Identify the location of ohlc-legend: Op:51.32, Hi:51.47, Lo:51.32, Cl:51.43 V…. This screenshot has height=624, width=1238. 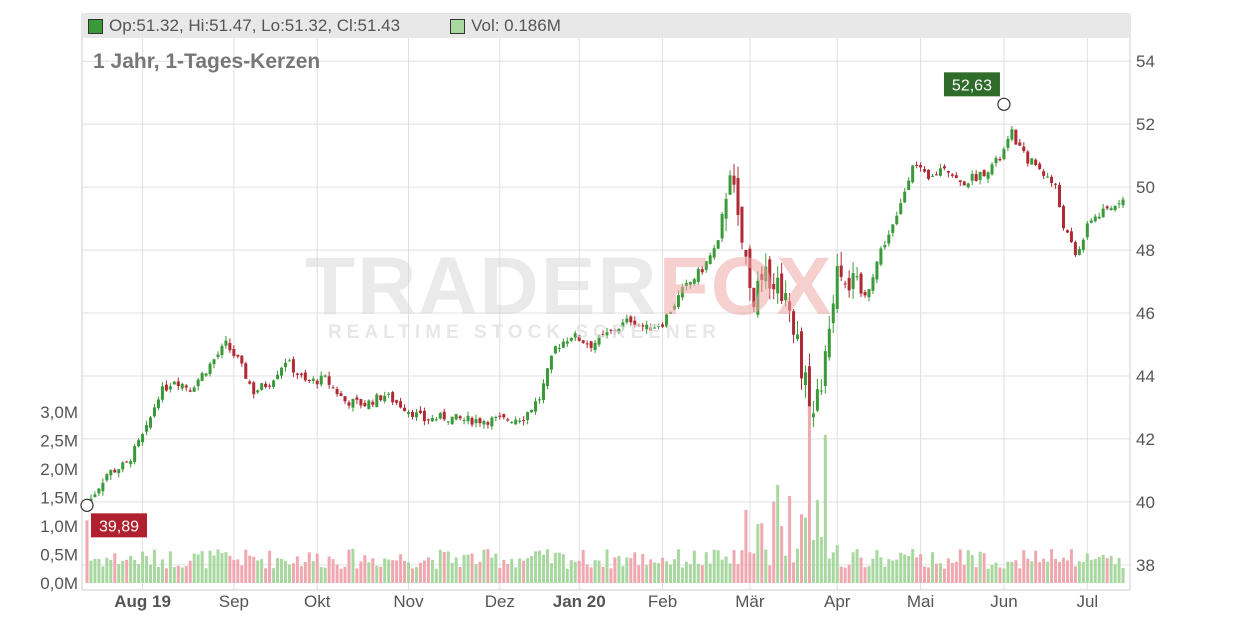
(606, 26).